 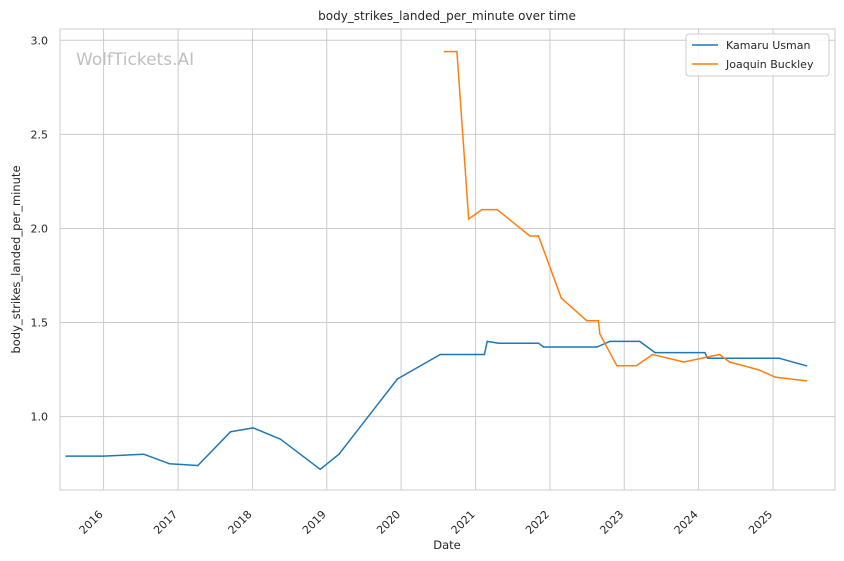 I want to click on legend-frame, so click(x=757, y=55).